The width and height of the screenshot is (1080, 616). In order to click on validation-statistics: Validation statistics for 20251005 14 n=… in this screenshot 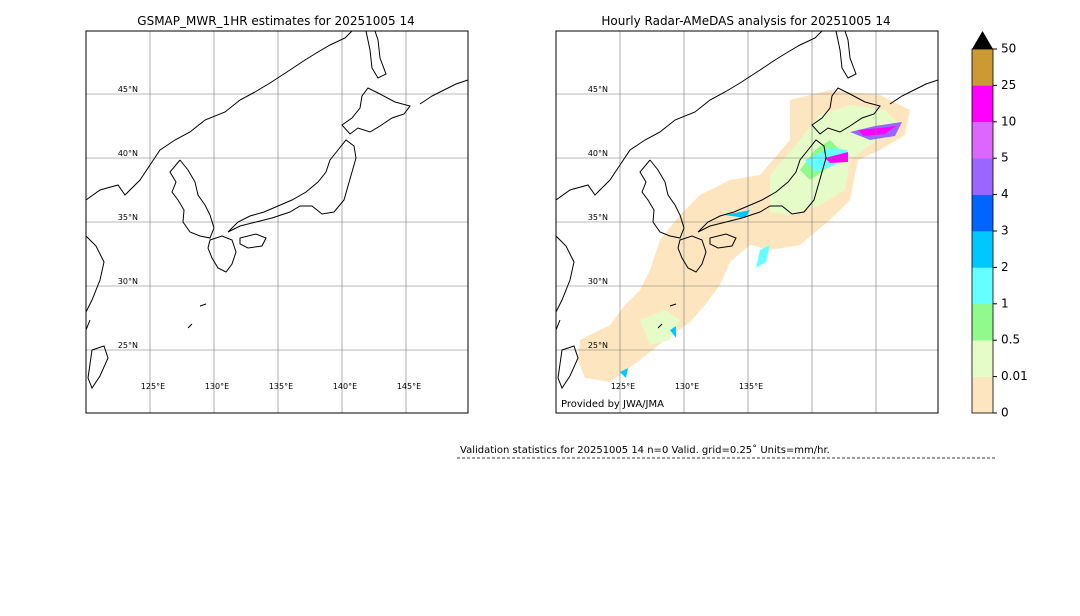, I will do `click(645, 450)`.